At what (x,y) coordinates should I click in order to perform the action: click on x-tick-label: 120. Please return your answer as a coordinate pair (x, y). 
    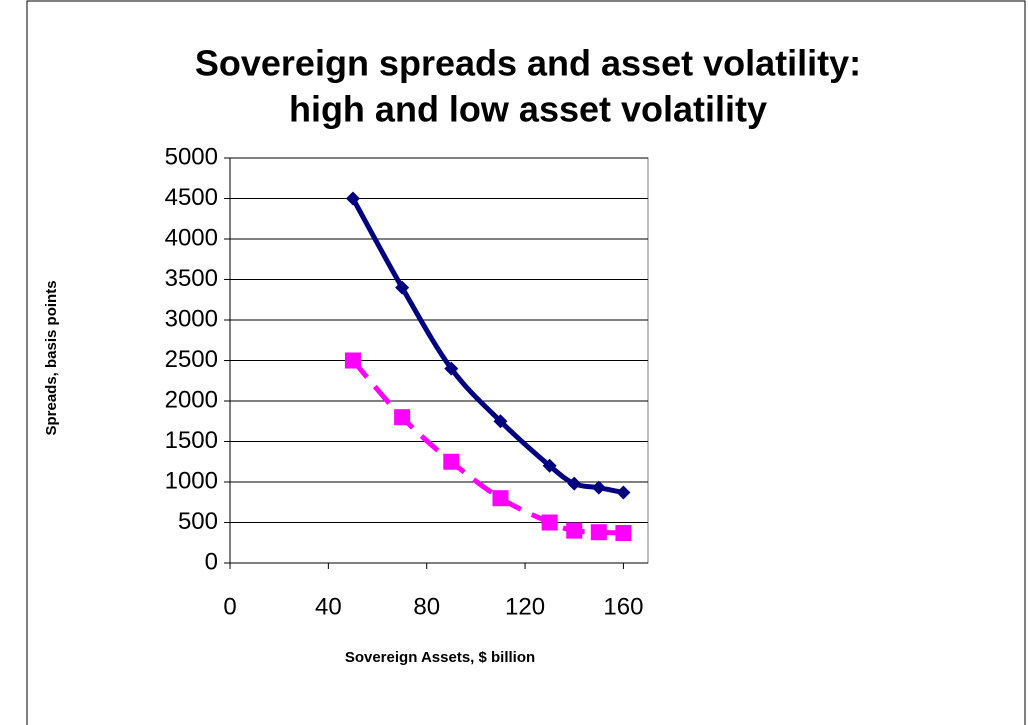
    Looking at the image, I should click on (525, 606).